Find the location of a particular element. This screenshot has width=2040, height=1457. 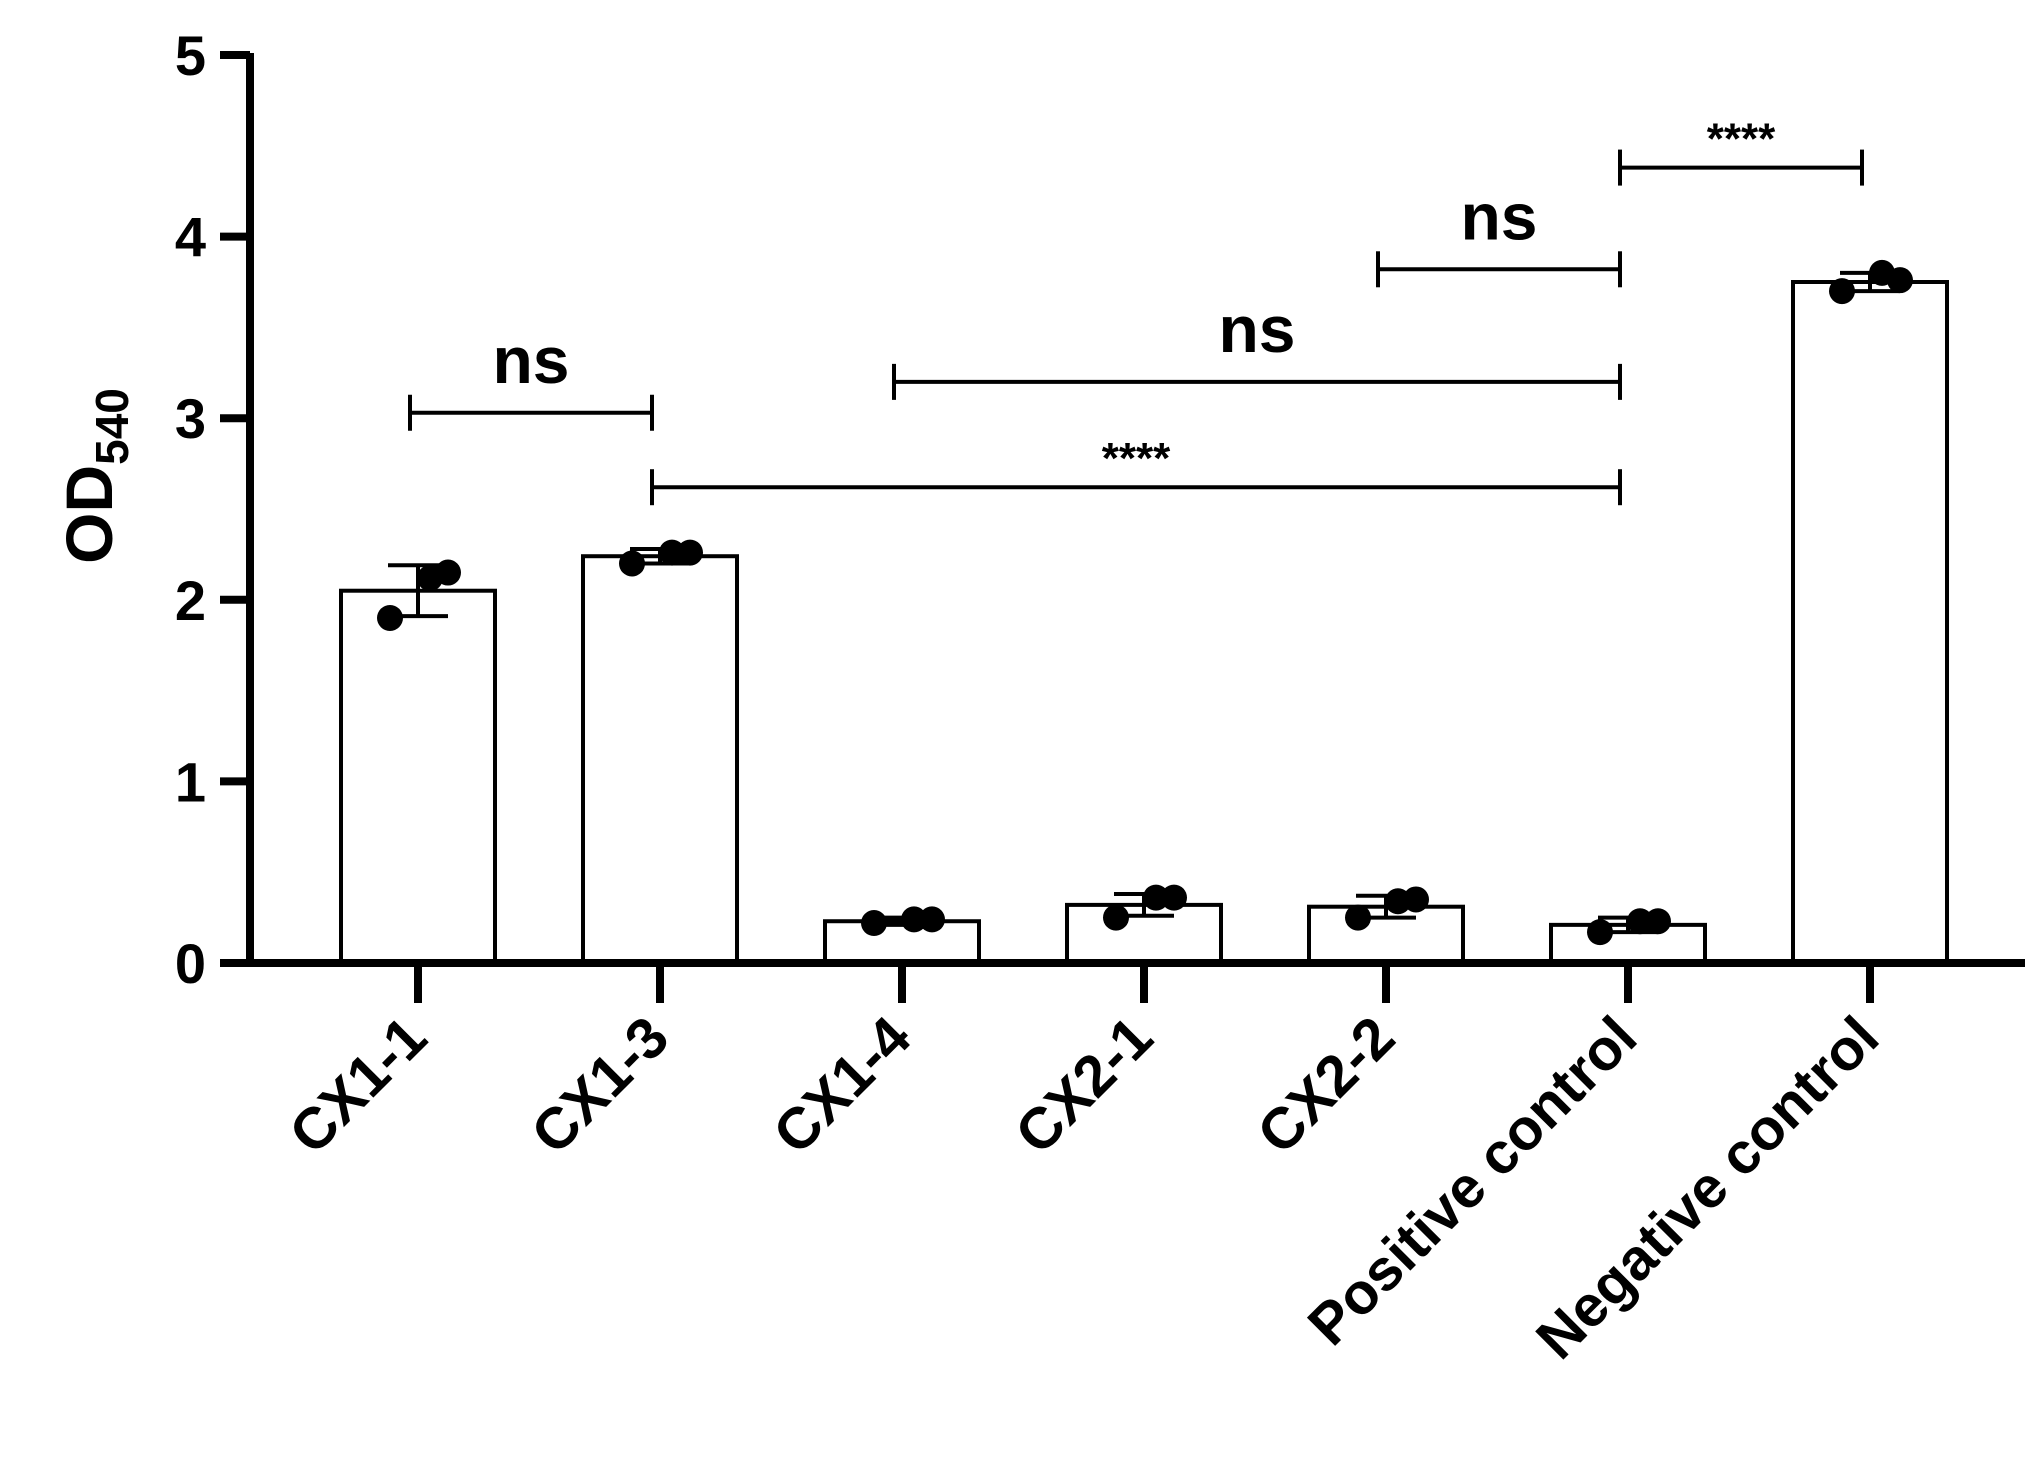

sig-label-4: **** is located at coordinates (1741, 139).